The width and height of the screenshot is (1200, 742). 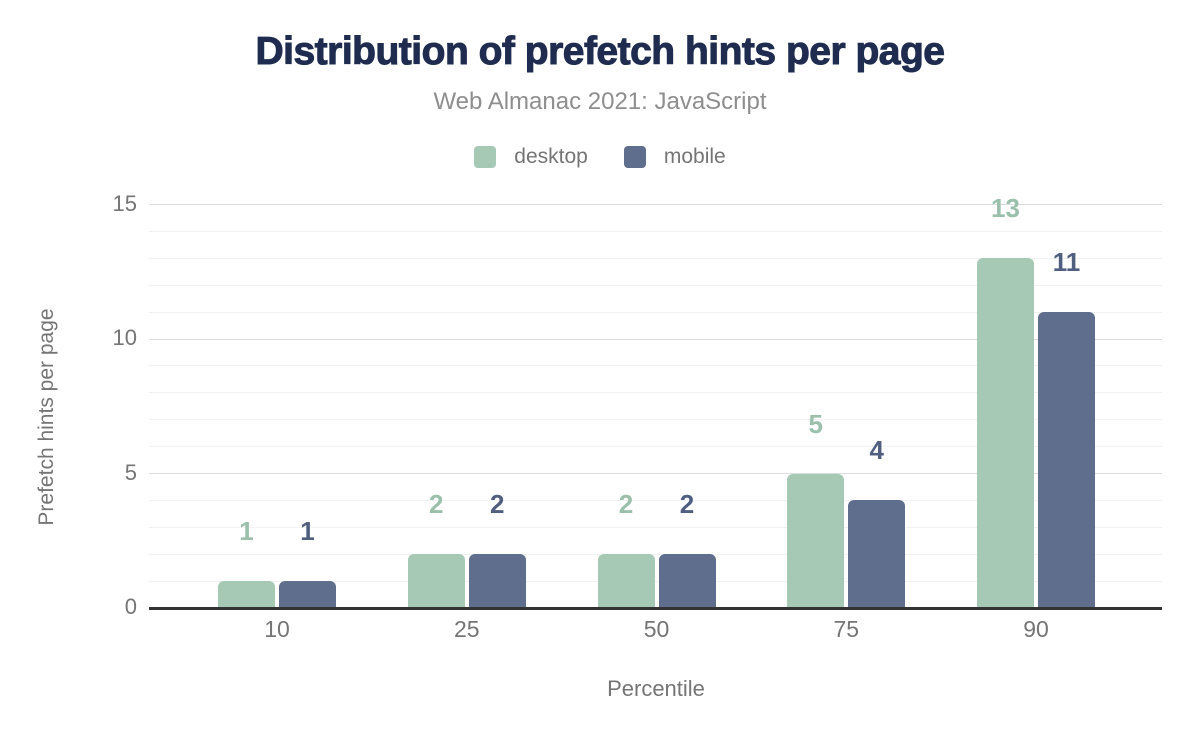 I want to click on bar-desktop-p25, so click(x=436, y=581).